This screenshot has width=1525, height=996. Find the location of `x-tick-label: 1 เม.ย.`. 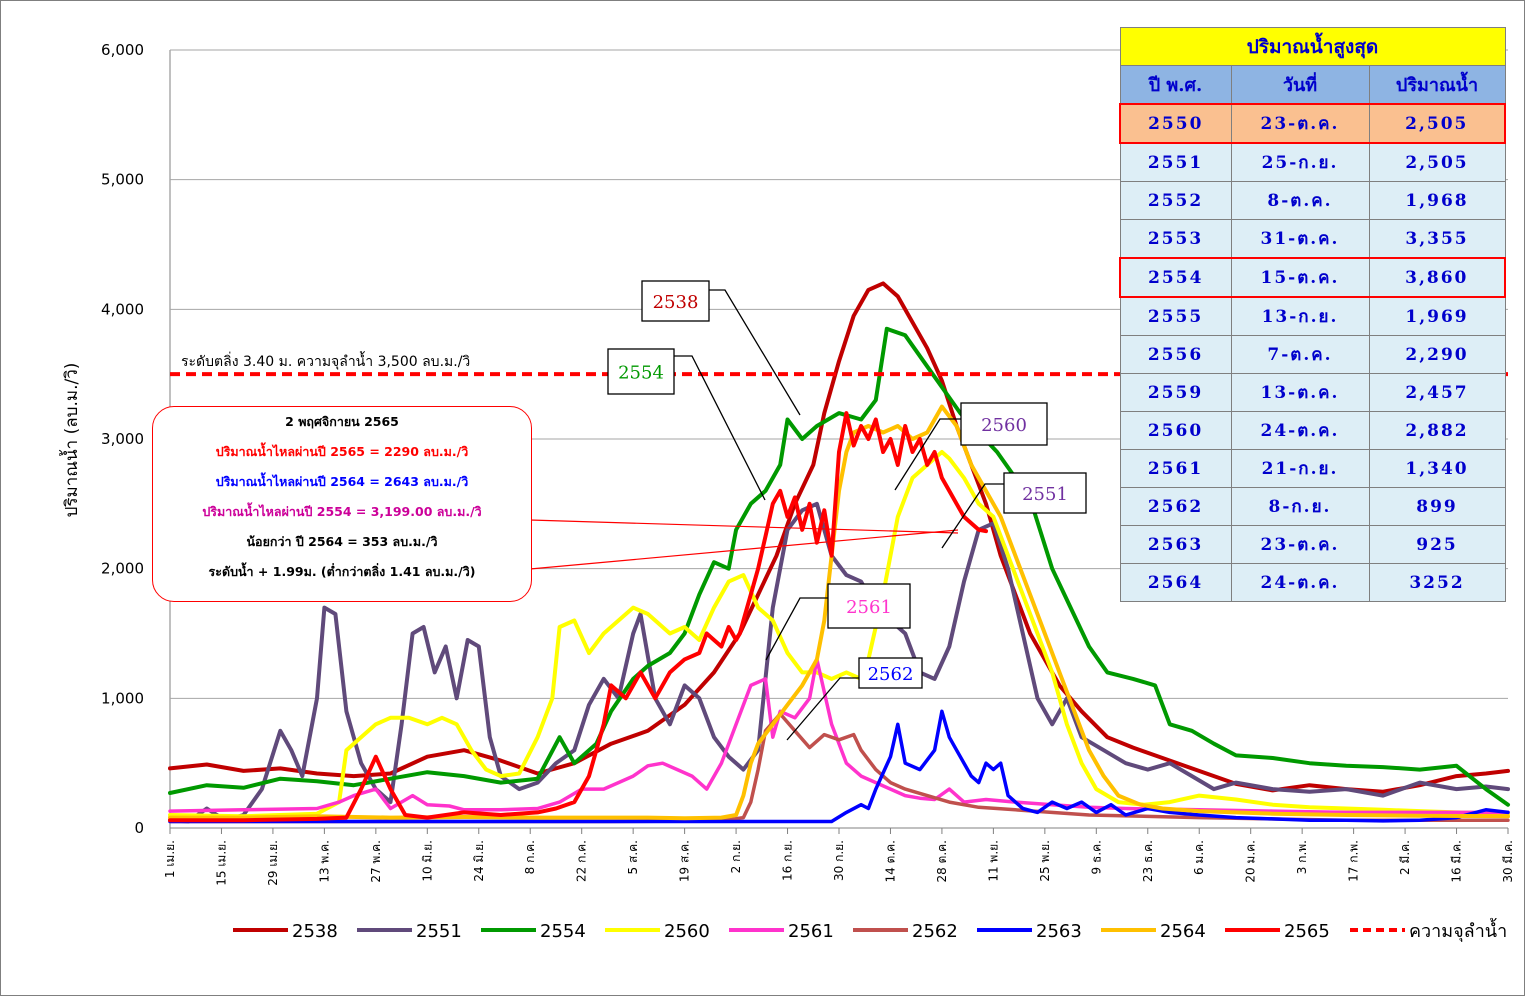

x-tick-label: 1 เม.ย. is located at coordinates (170, 859).